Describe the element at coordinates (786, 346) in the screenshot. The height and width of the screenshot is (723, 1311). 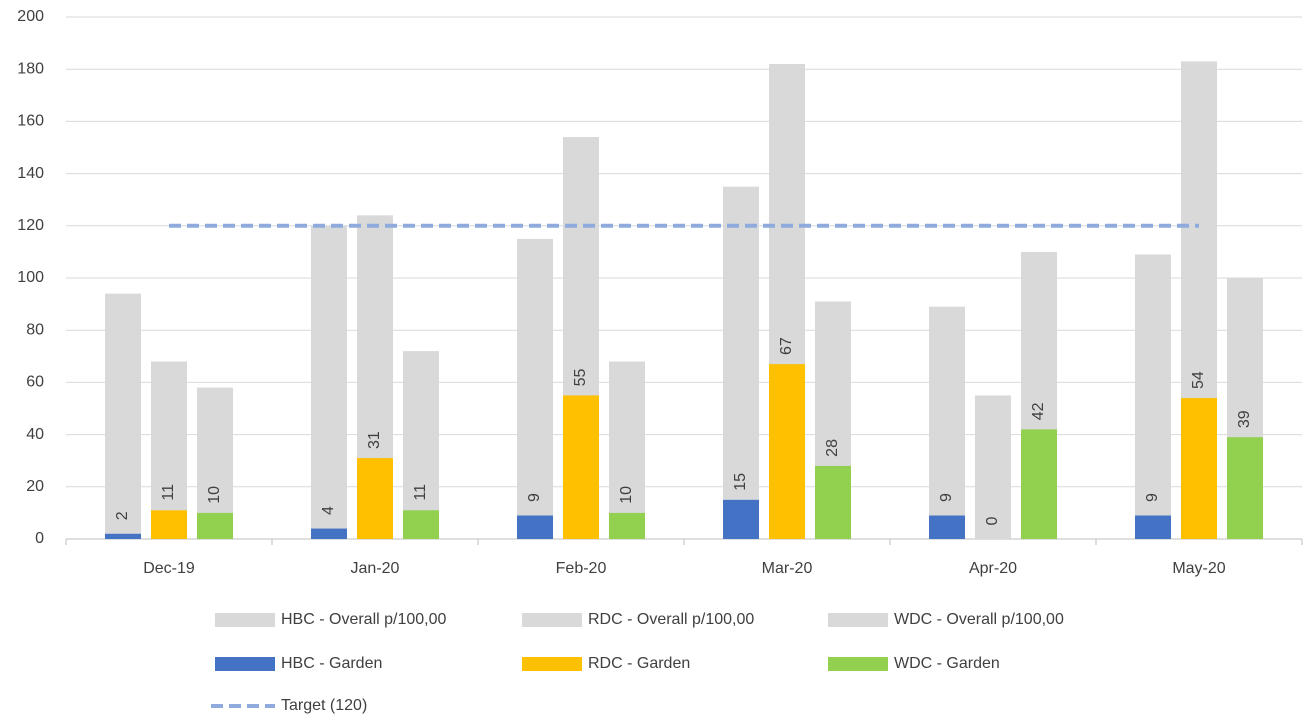
I see `data-label: 67` at that location.